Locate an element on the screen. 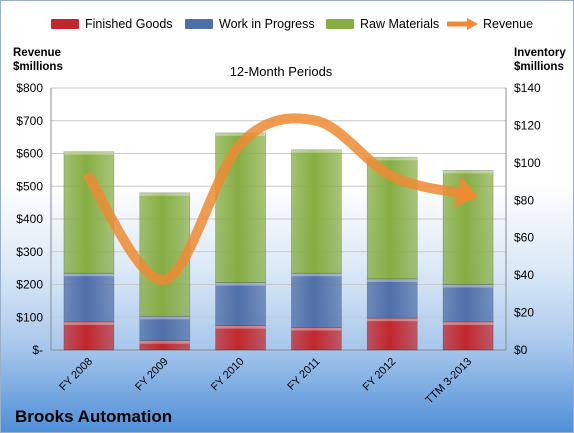  chart-subtitle: 12-Month Periods is located at coordinates (281, 71).